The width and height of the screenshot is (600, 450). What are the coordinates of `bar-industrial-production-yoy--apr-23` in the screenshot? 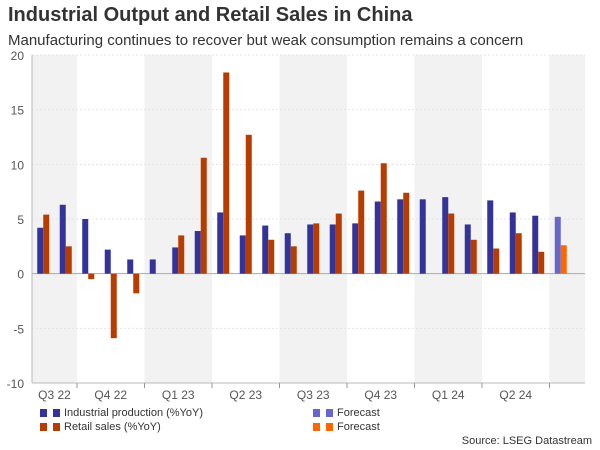 It's located at (220, 243).